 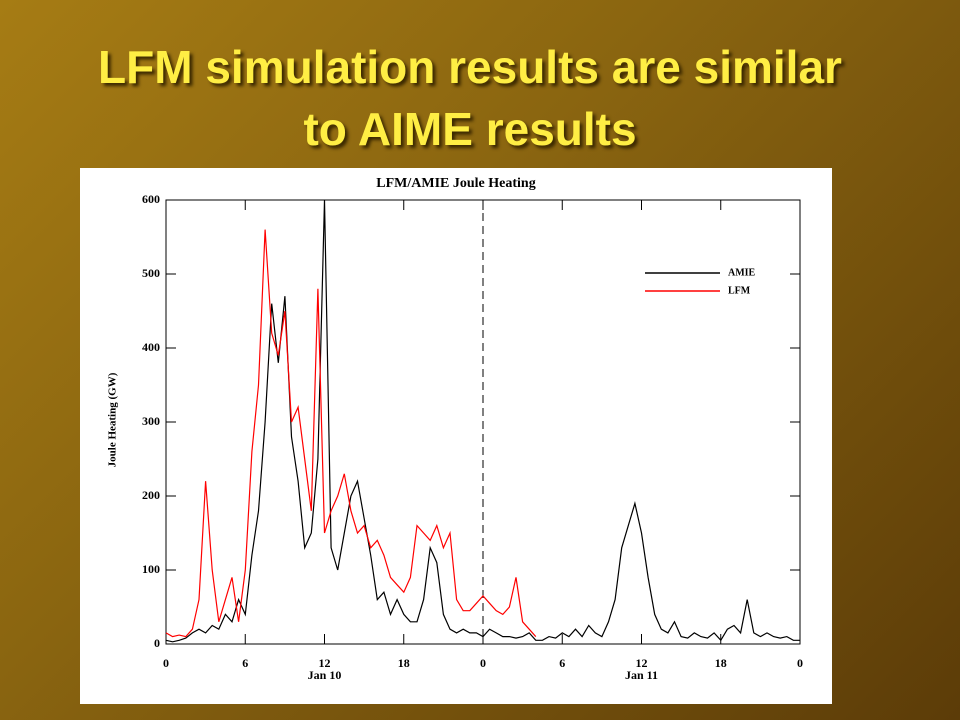 I want to click on date-annotation: Jan 10, so click(x=325, y=675).